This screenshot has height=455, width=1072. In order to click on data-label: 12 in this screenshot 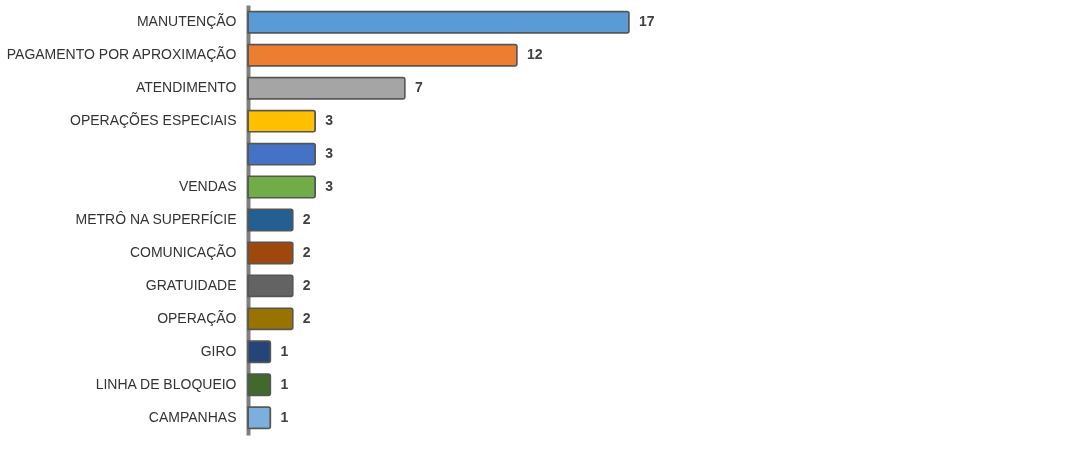, I will do `click(534, 54)`.